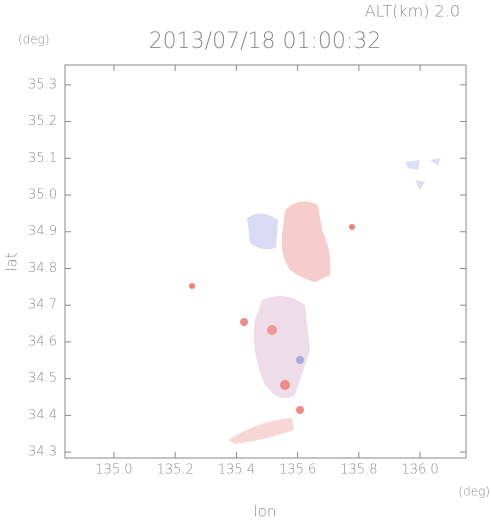 The height and width of the screenshot is (525, 491). Describe the element at coordinates (412, 11) in the screenshot. I see `altitude-label: ALT(km) 2.0` at that location.